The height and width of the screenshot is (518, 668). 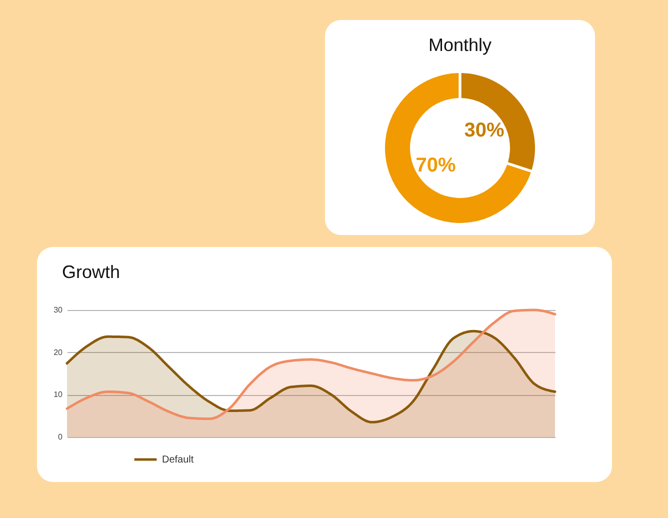 What do you see at coordinates (59, 352) in the screenshot?
I see `y-tick-label: 20` at bounding box center [59, 352].